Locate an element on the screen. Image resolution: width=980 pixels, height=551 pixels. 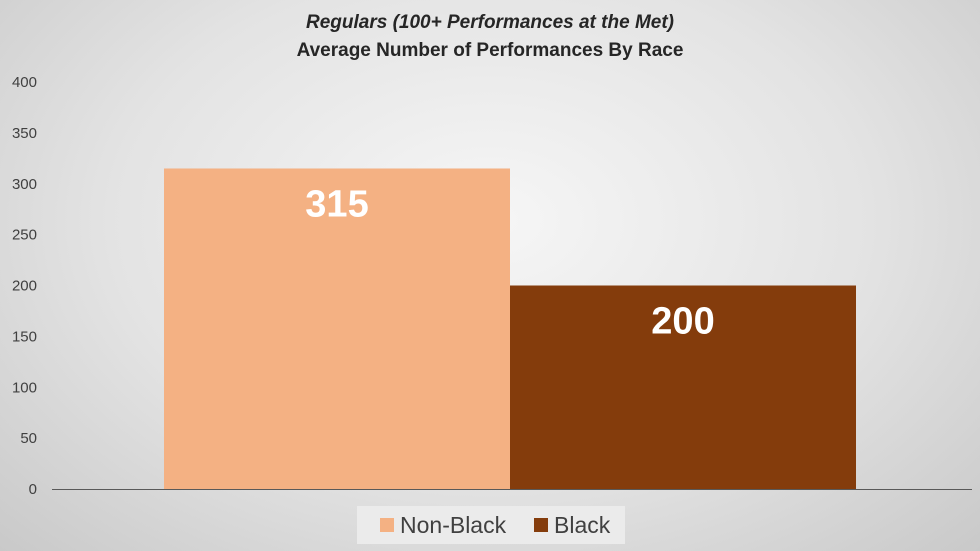
y-tick-label: 100 is located at coordinates (24, 387).